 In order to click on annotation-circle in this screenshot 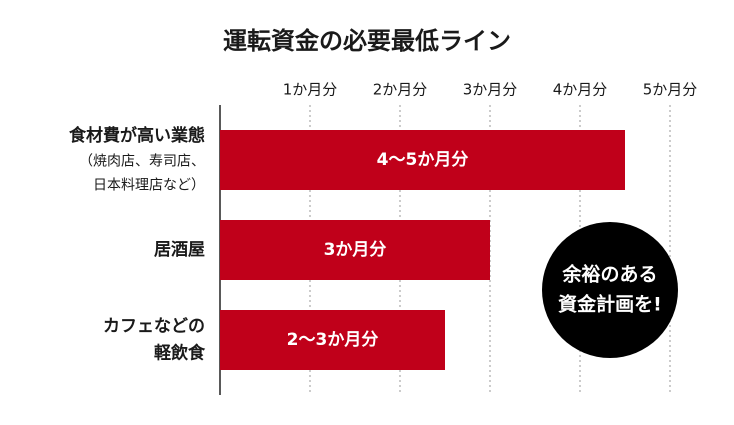, I will do `click(610, 290)`.